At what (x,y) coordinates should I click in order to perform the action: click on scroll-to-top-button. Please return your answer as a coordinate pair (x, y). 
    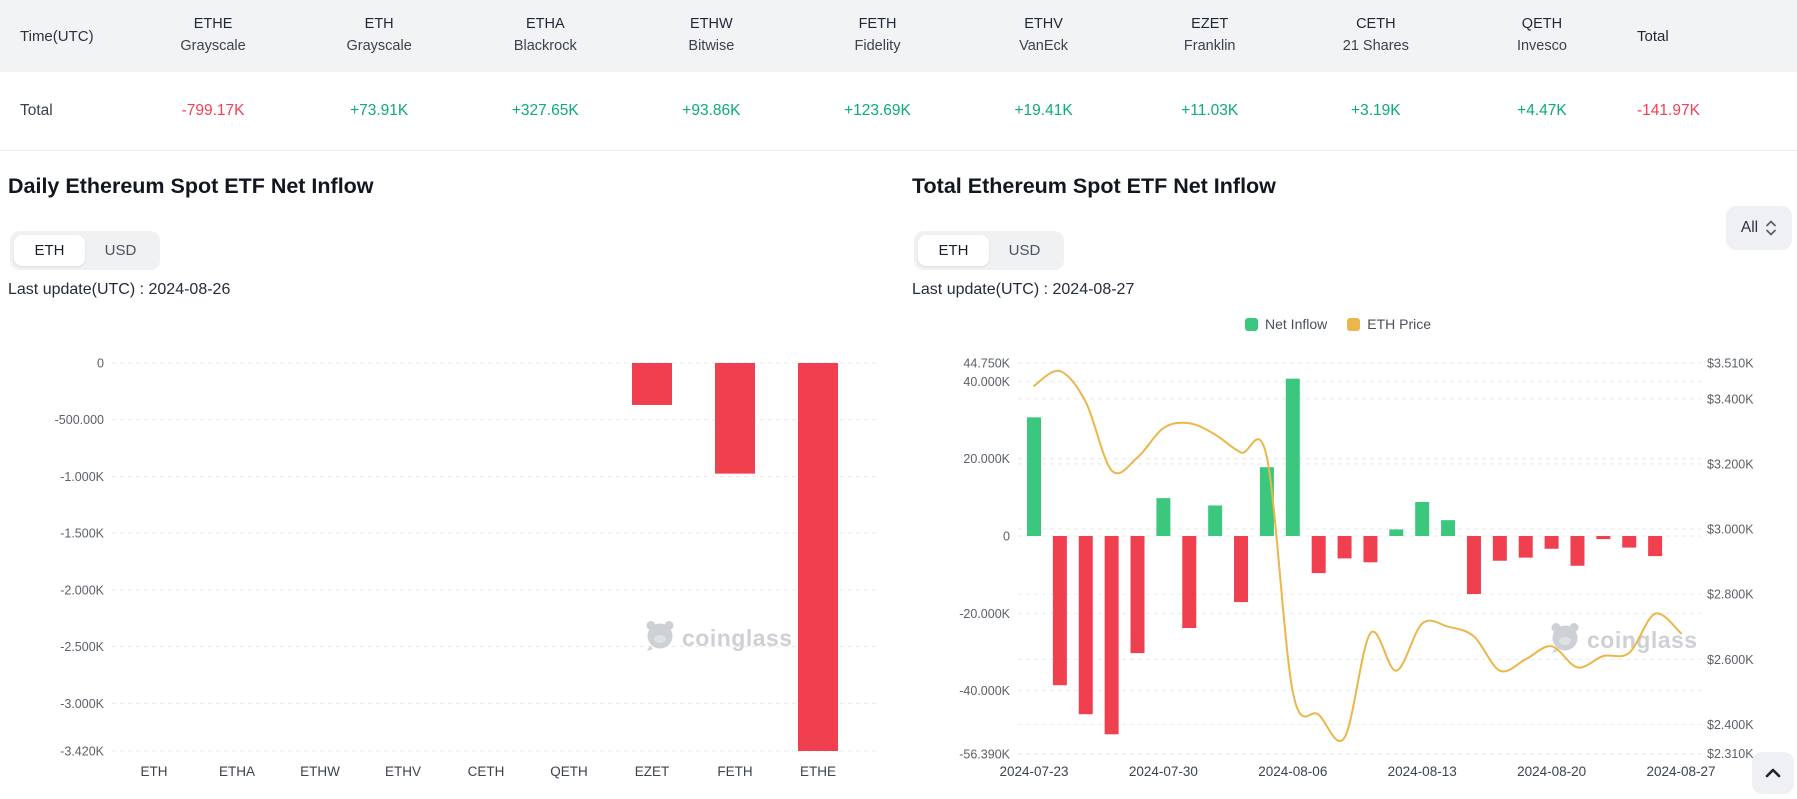
    Looking at the image, I should click on (1773, 773).